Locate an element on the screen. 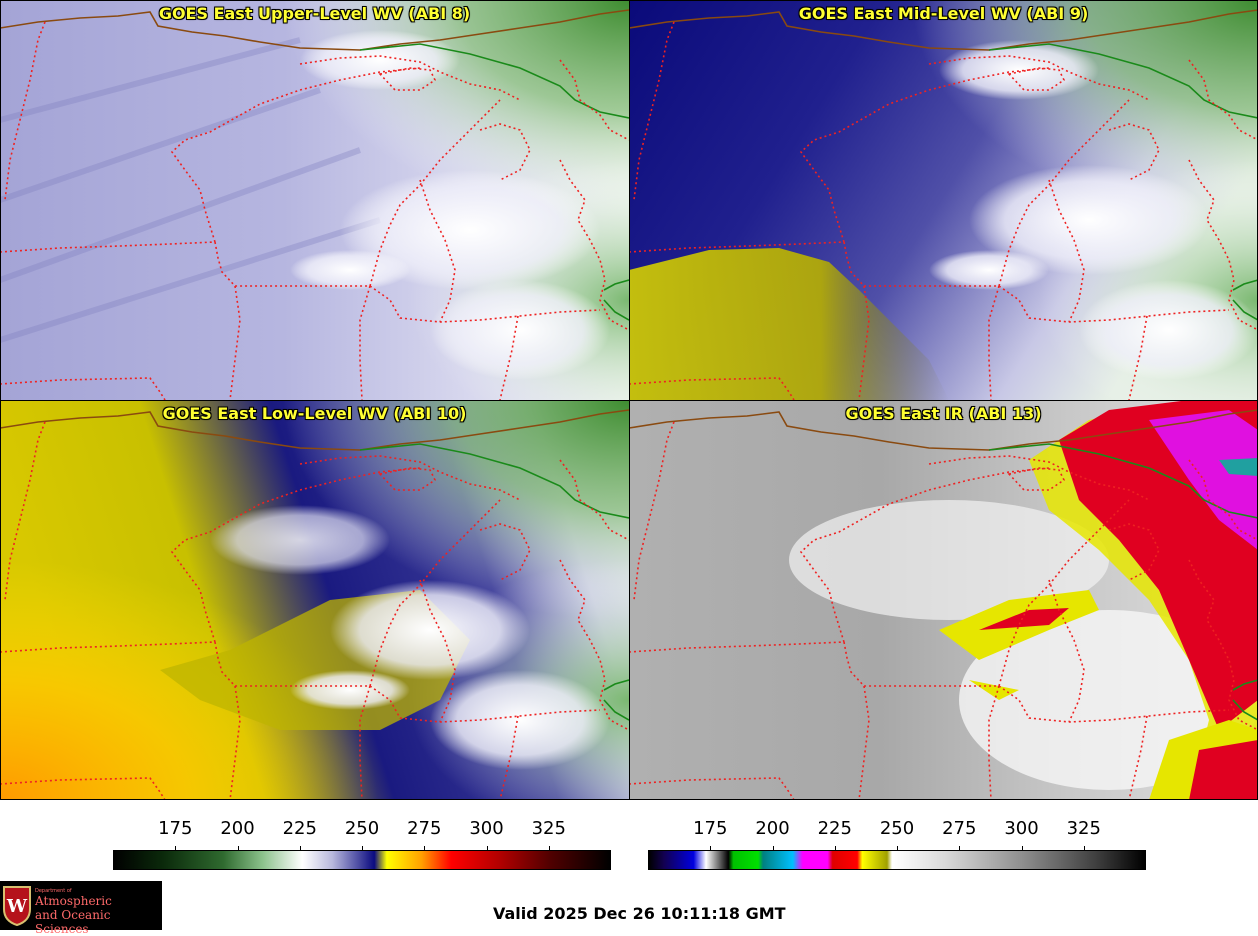 The height and width of the screenshot is (936, 1258). logo-department-text: Department of is located at coordinates (53, 891).